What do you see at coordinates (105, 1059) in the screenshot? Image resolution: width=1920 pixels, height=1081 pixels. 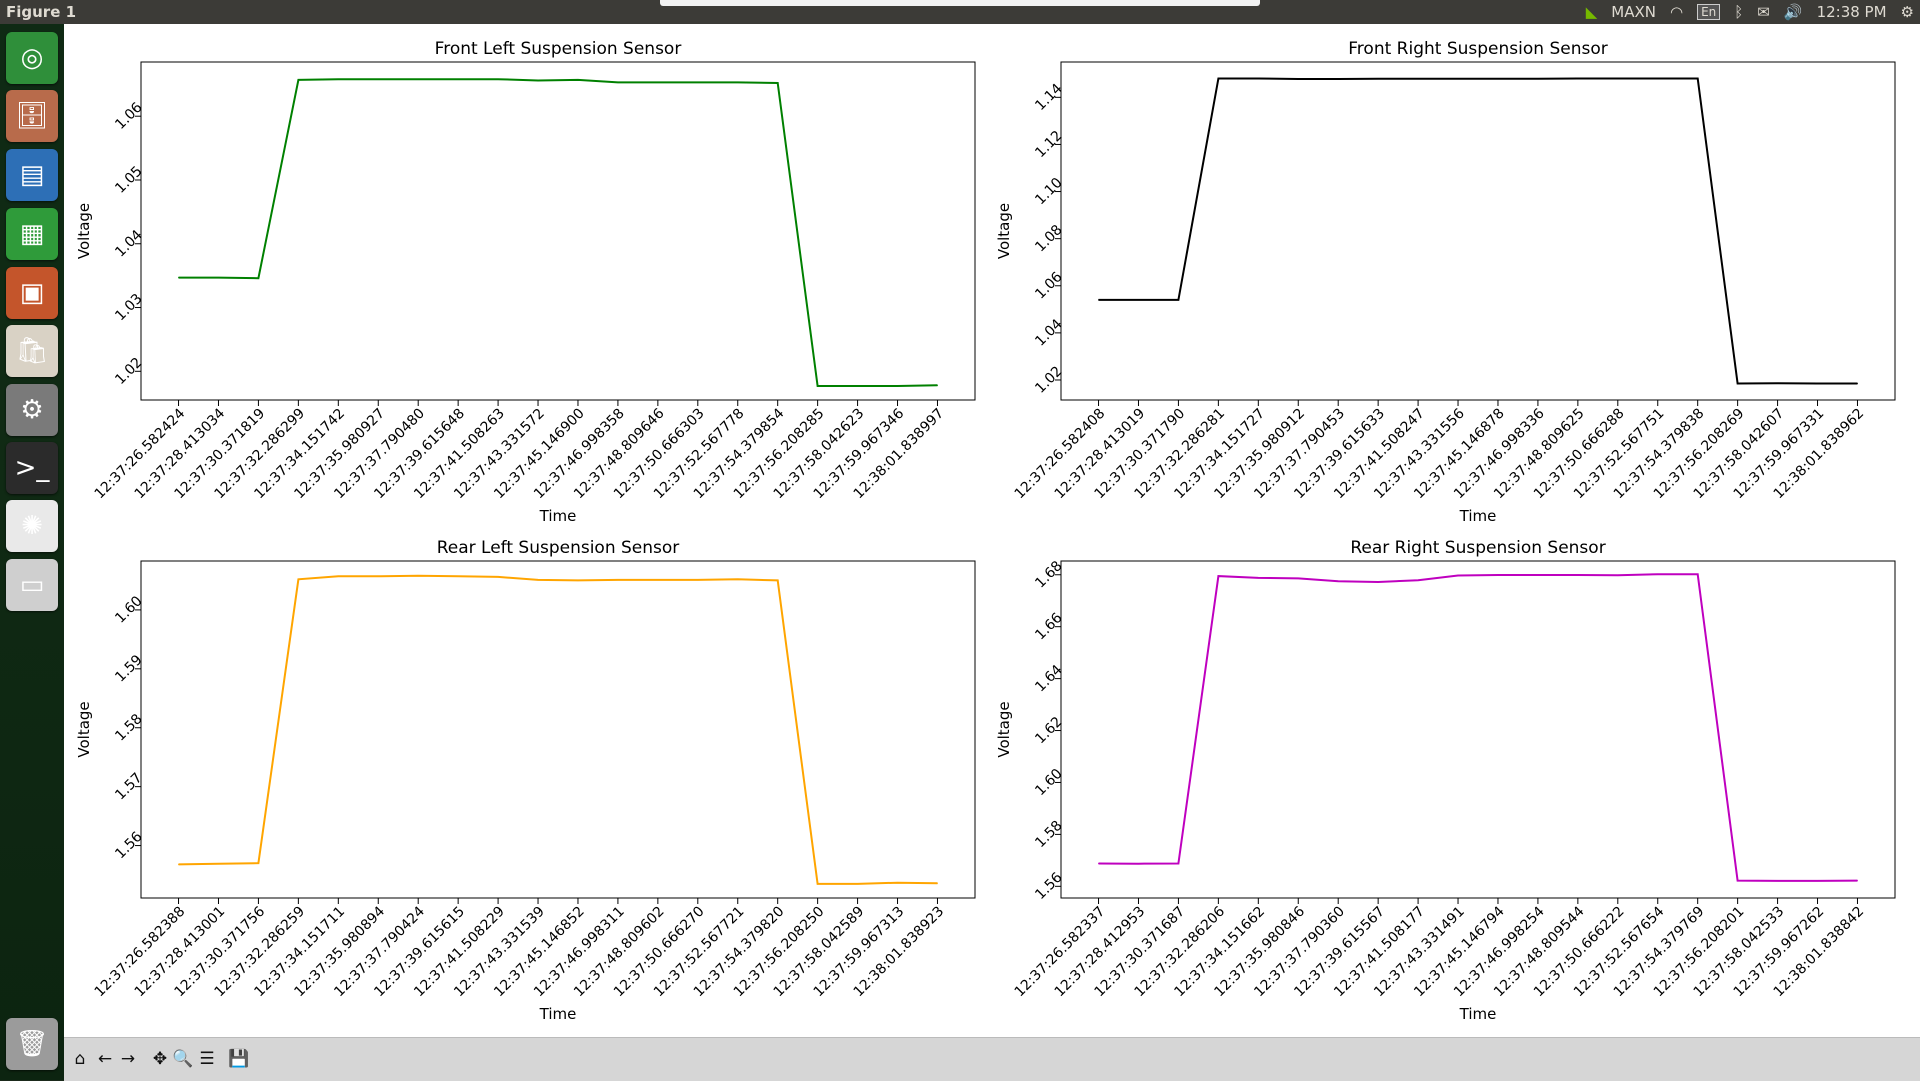 I see `back-arrow-icon: ←` at bounding box center [105, 1059].